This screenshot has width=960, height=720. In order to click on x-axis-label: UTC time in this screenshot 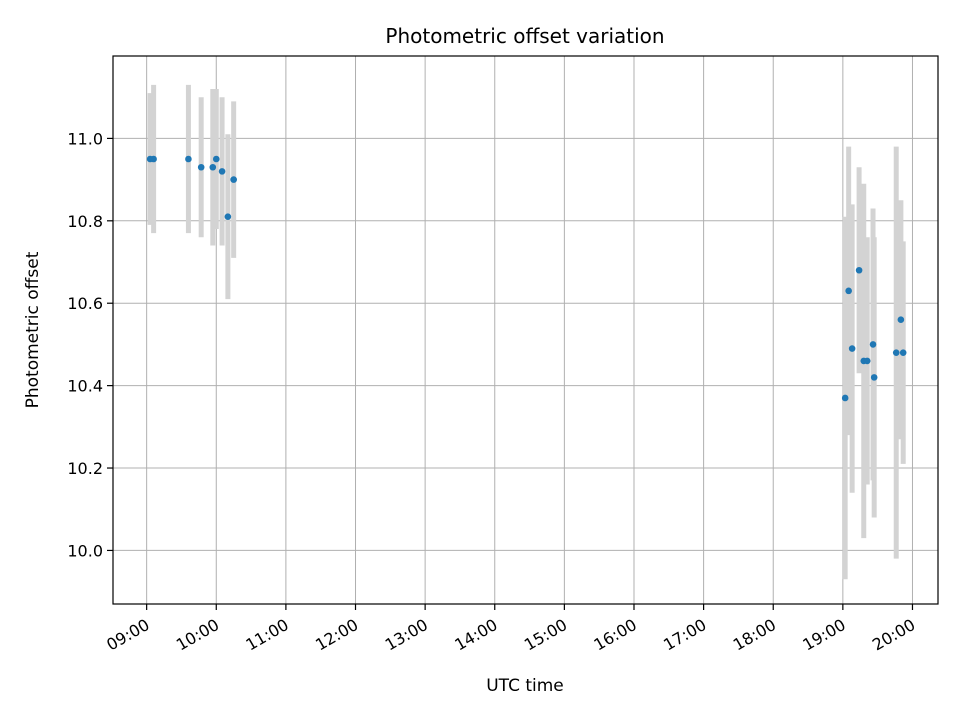, I will do `click(525, 686)`.